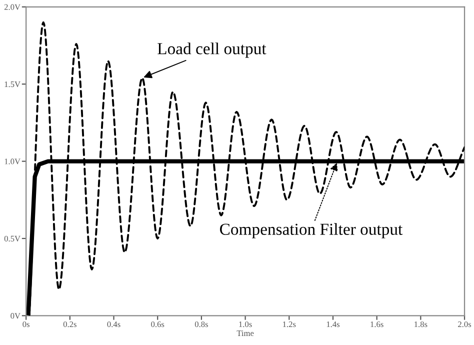 The image size is (474, 345). I want to click on y-tick-label: 1.0V, so click(12, 161).